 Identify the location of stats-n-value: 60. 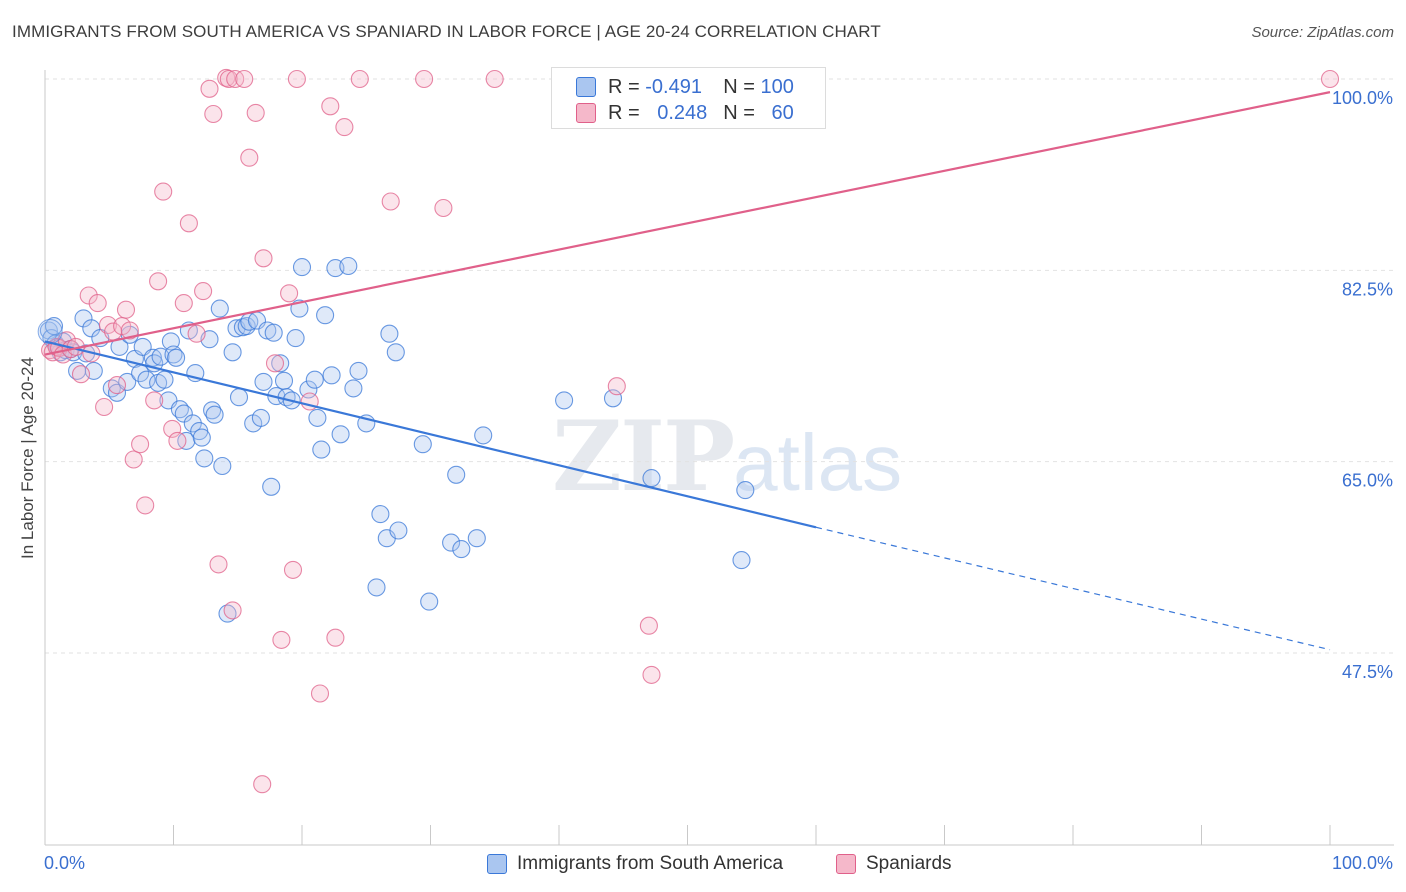
(782, 112).